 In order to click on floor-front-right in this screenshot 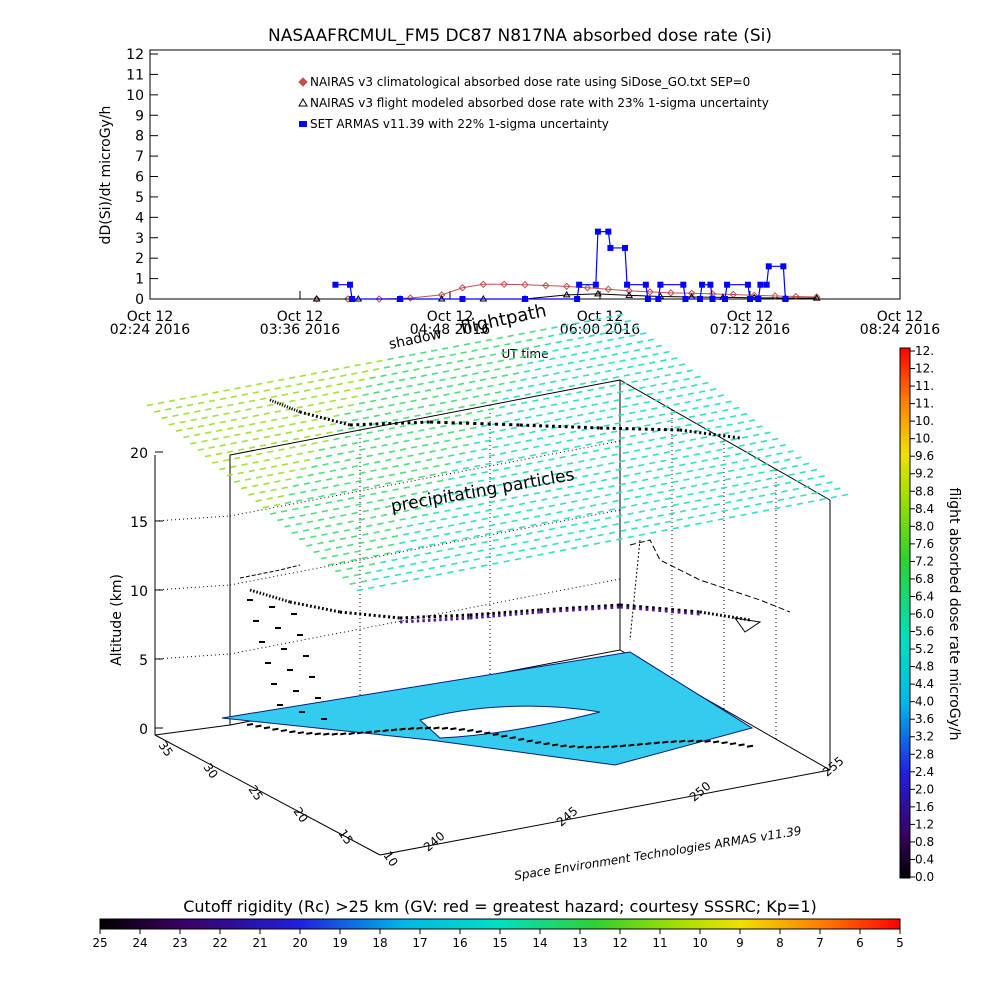, I will do `click(605, 812)`.